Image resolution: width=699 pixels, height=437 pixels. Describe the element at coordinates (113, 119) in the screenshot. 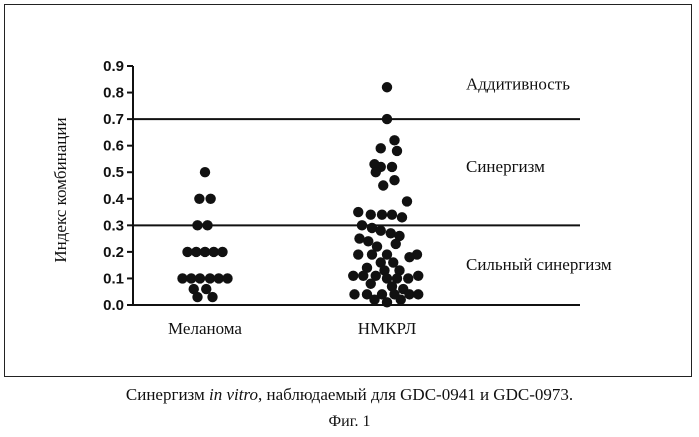

I see `y-tick-label: 0.7` at that location.